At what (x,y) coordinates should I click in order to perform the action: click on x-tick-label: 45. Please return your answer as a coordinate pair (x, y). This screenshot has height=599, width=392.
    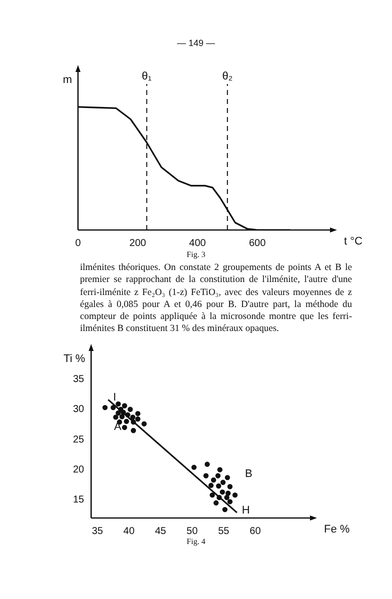
    Looking at the image, I should click on (160, 531).